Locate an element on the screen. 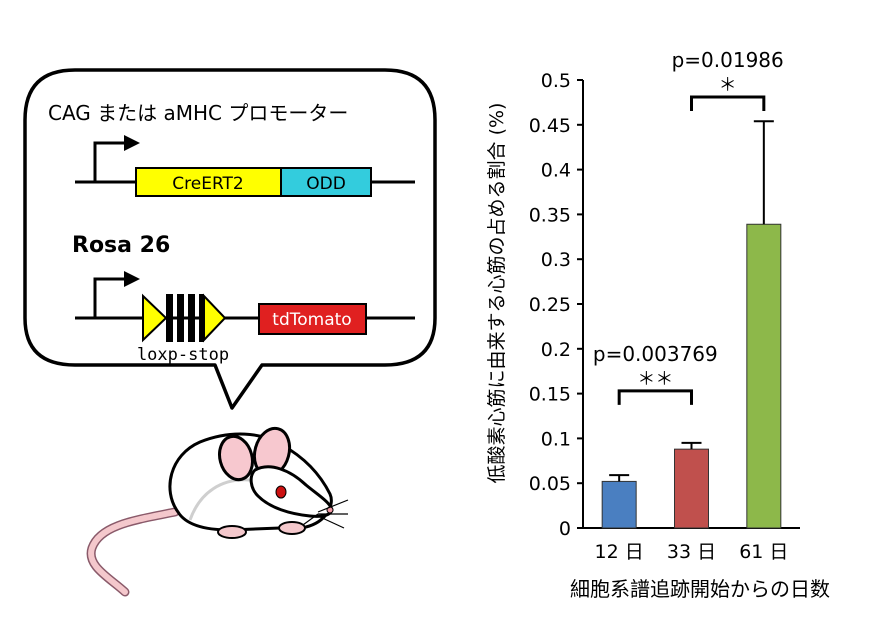  rosa-label: Rosa 26 is located at coordinates (121, 245).